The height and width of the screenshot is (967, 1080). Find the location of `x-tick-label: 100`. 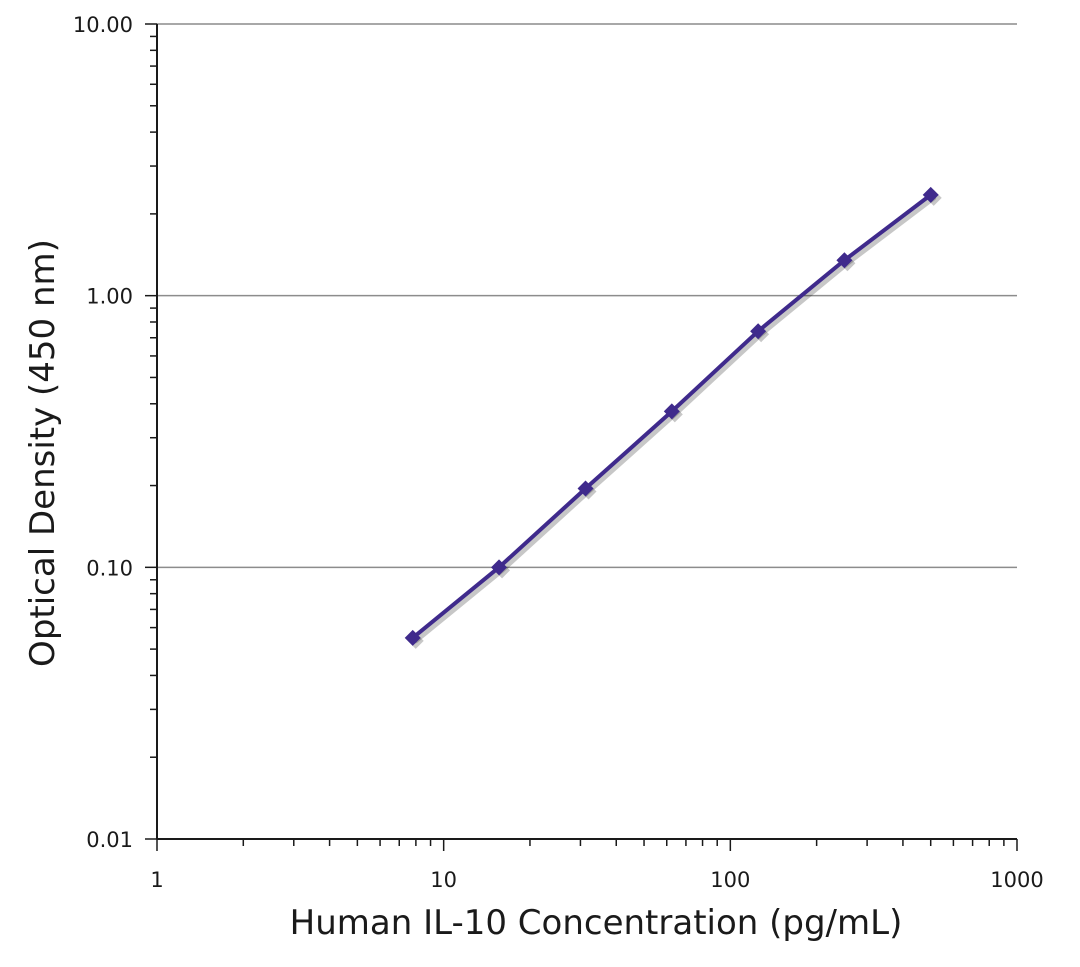

x-tick-label: 100 is located at coordinates (730, 880).